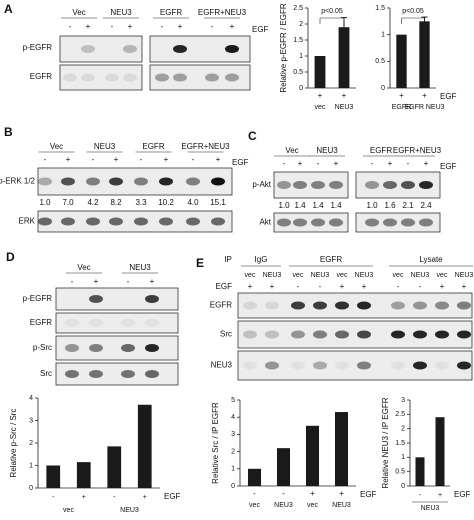 This screenshot has width=474, height=520. Describe the element at coordinates (8, 132) in the screenshot. I see `panel-letter: B` at that location.